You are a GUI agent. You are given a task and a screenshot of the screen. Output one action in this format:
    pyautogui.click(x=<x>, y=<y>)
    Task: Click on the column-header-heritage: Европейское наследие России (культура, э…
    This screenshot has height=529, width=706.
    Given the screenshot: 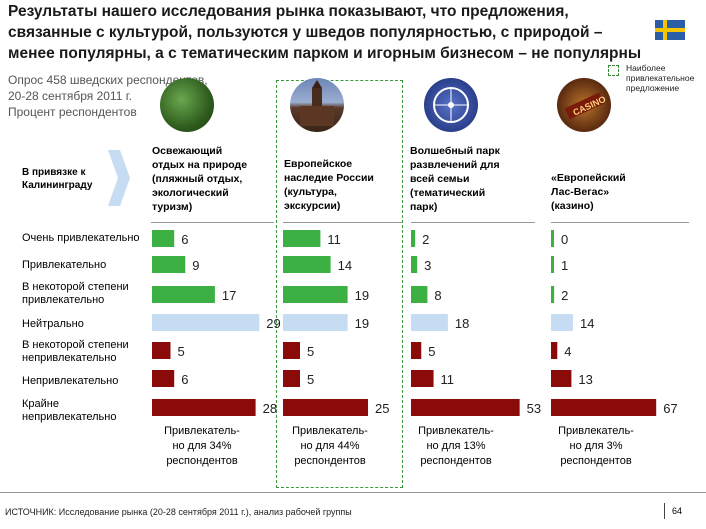 What is the action you would take?
    pyautogui.click(x=329, y=185)
    